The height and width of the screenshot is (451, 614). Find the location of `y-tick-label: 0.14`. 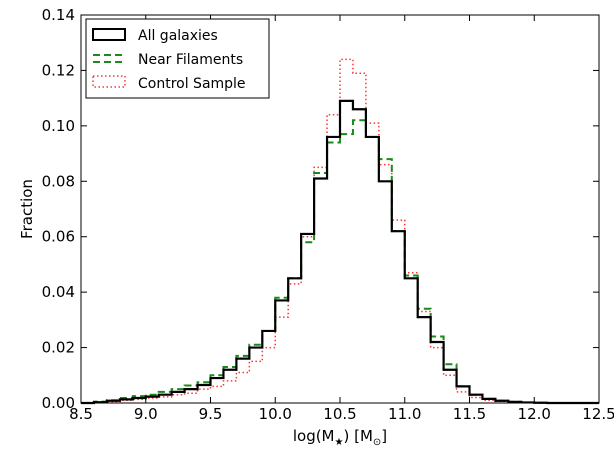

y-tick-label: 0.14 is located at coordinates (58, 15).